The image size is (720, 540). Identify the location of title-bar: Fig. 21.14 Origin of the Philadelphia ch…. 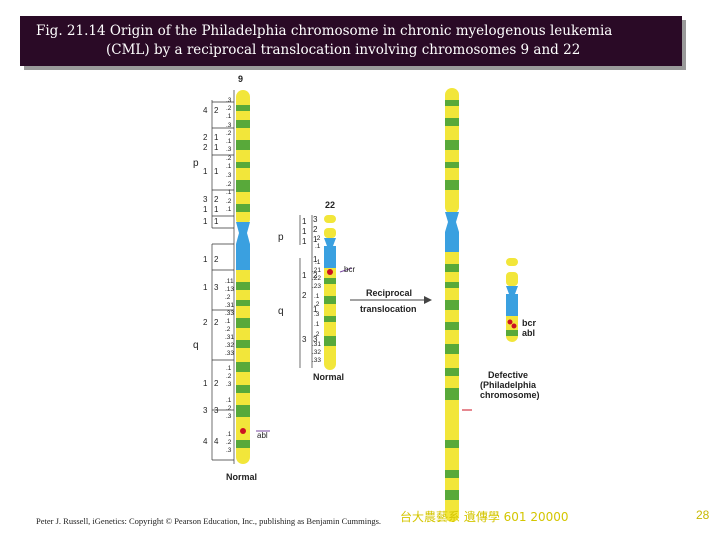
(351, 41).